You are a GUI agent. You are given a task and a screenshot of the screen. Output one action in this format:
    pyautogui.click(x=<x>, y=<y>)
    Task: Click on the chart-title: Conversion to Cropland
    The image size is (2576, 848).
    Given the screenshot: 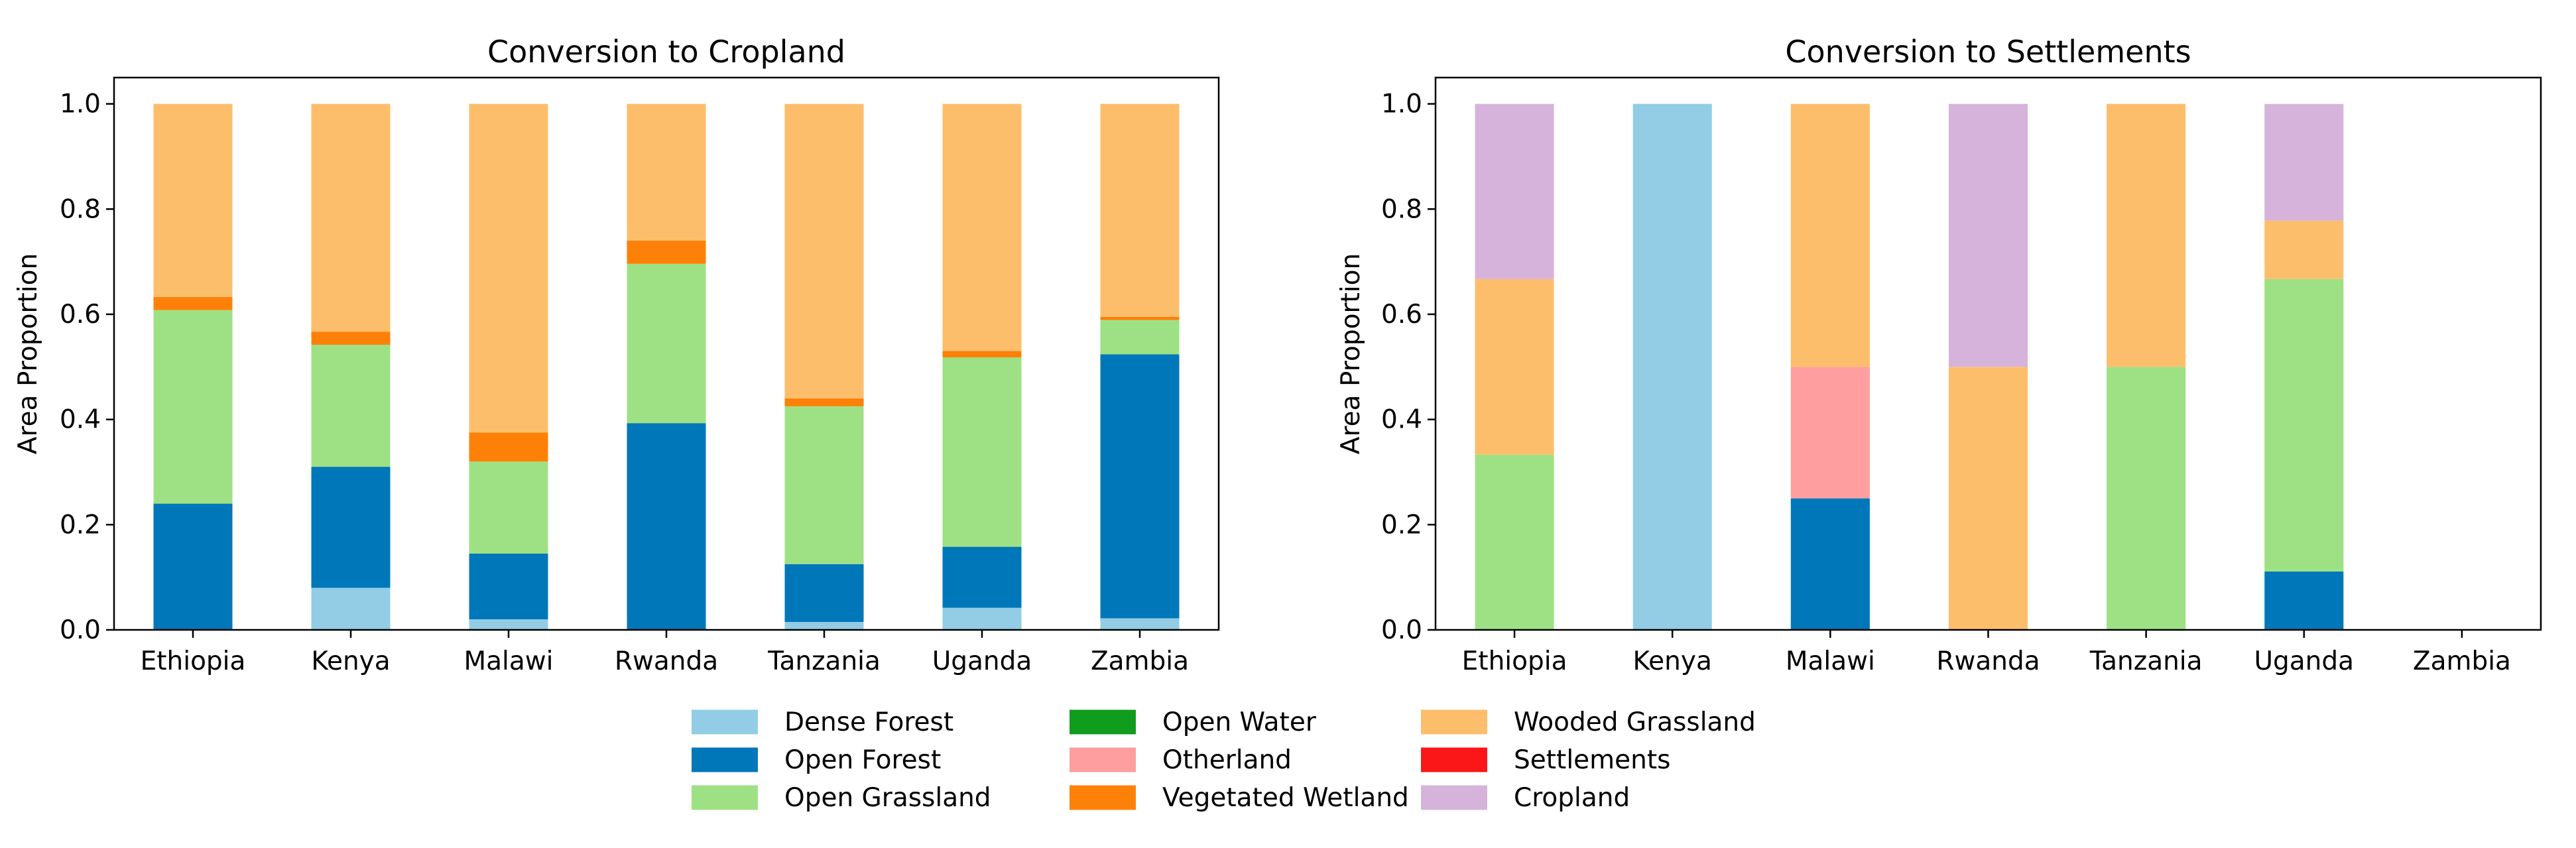 What is the action you would take?
    pyautogui.click(x=666, y=52)
    